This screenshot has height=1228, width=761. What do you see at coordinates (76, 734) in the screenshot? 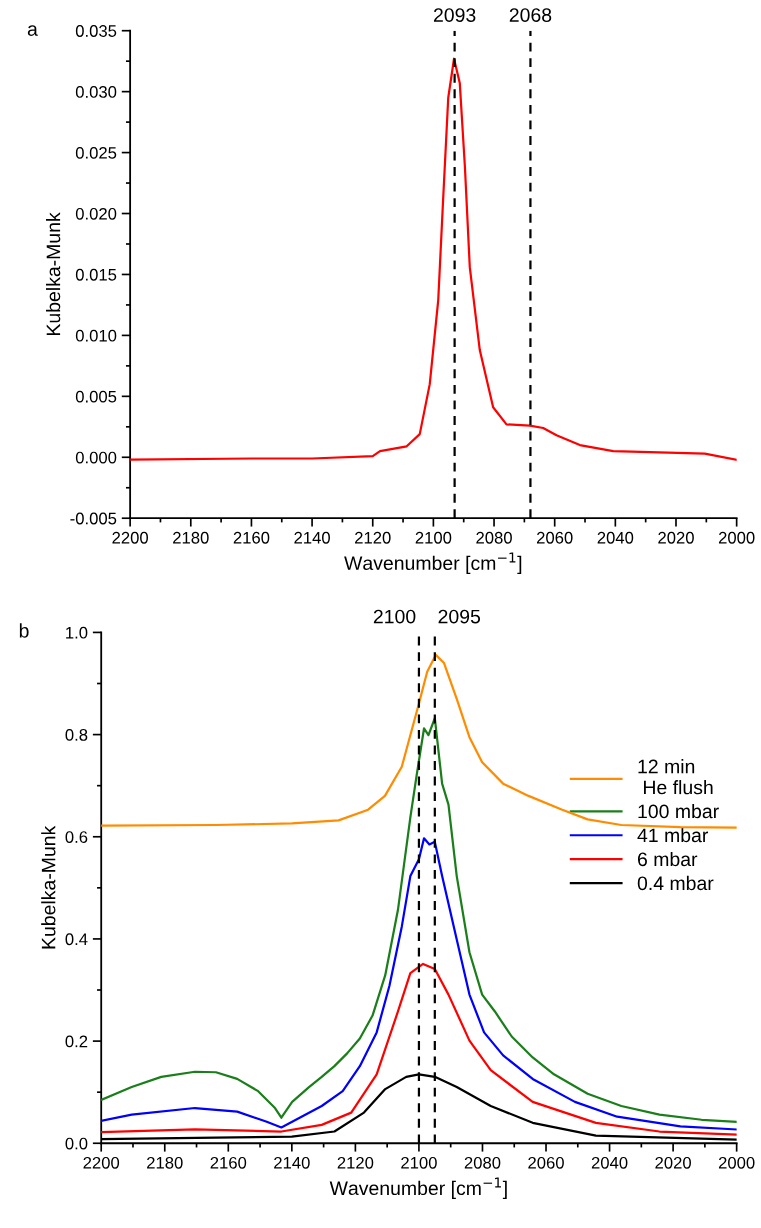
I see `y-tick-label: 0.8` at bounding box center [76, 734].